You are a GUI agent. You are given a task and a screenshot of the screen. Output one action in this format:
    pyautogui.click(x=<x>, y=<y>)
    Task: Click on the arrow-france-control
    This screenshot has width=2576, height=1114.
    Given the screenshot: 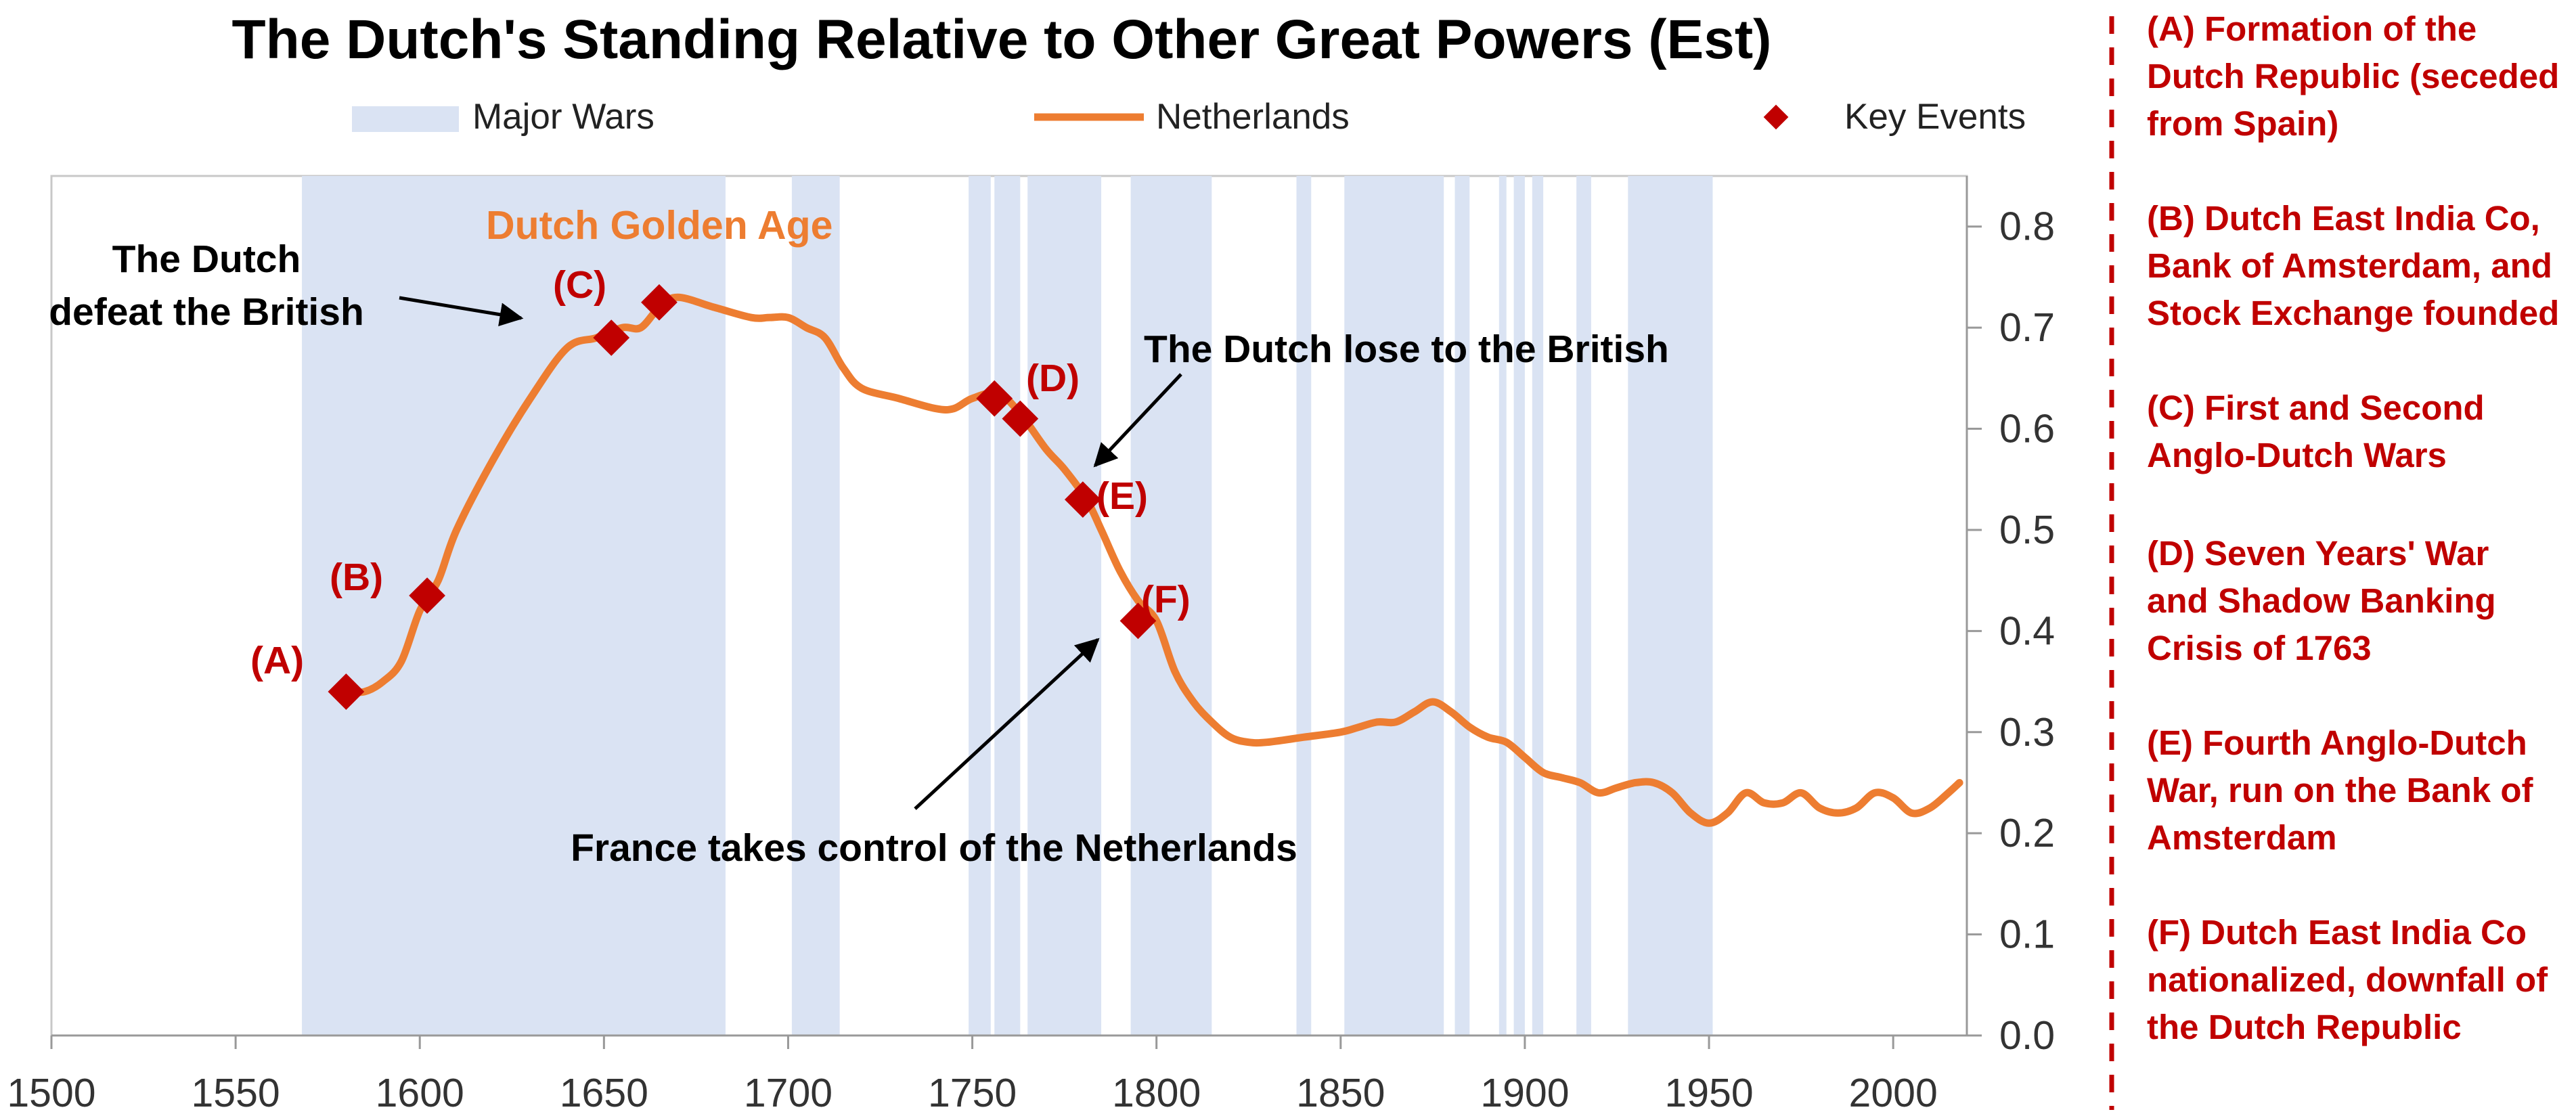 What is the action you would take?
    pyautogui.click(x=1007, y=724)
    